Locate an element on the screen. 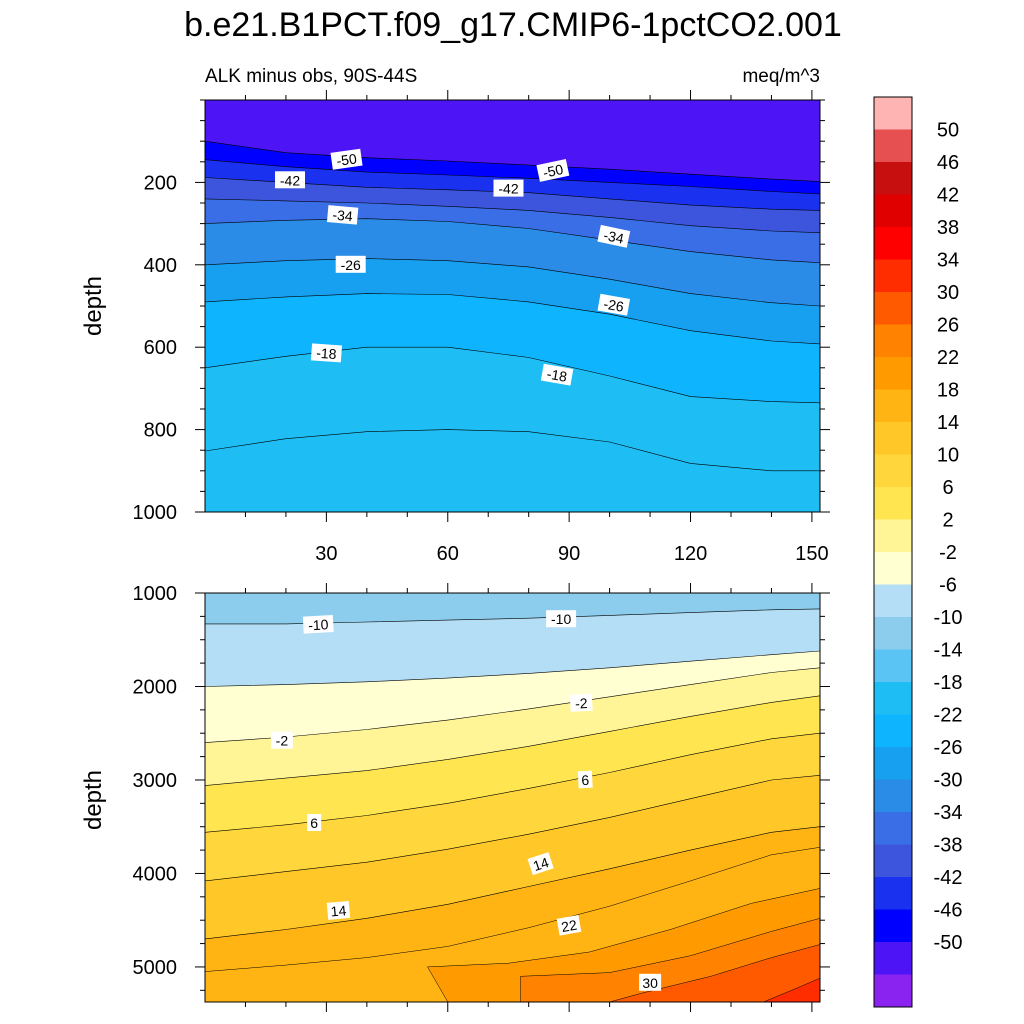 This screenshot has height=1024, width=1024. svg-text: 22 is located at coordinates (569, 926).